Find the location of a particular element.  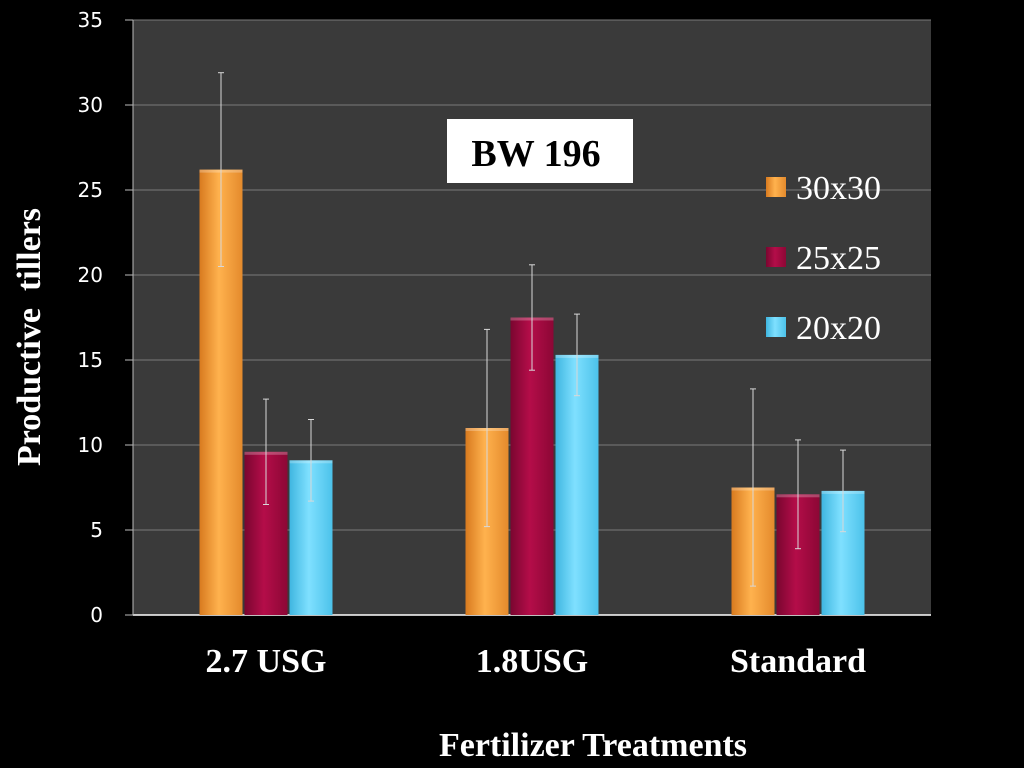

x-axis-title: Fertilizer Treatments is located at coordinates (593, 745).